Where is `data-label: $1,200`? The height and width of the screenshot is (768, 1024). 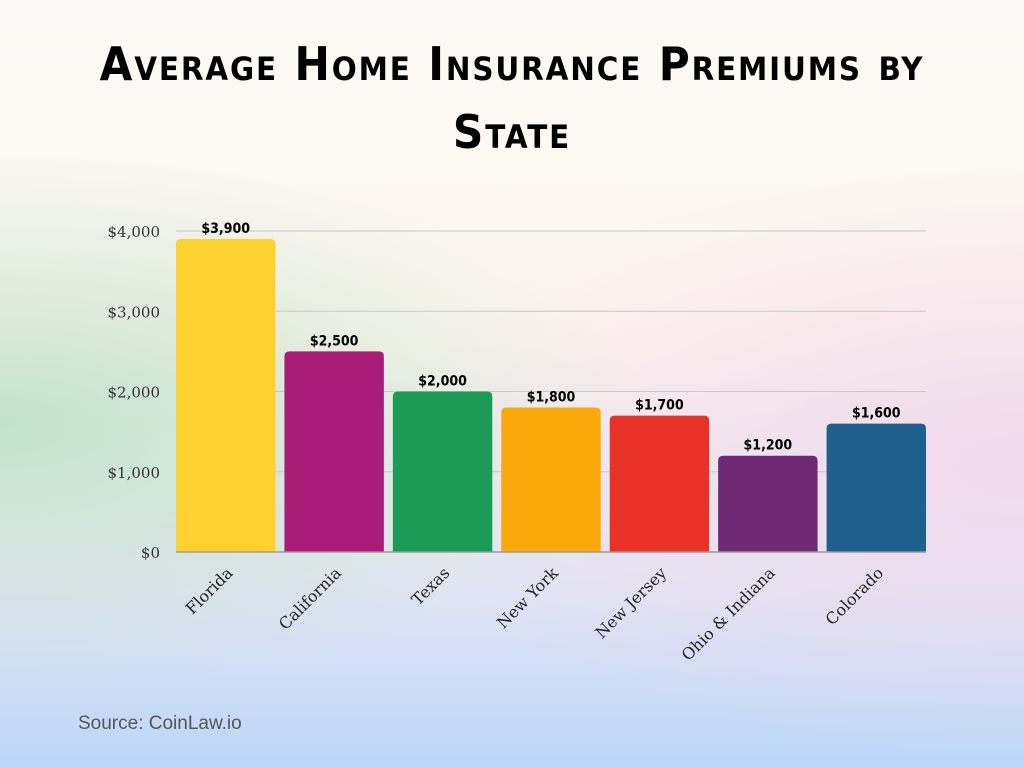
data-label: $1,200 is located at coordinates (768, 446).